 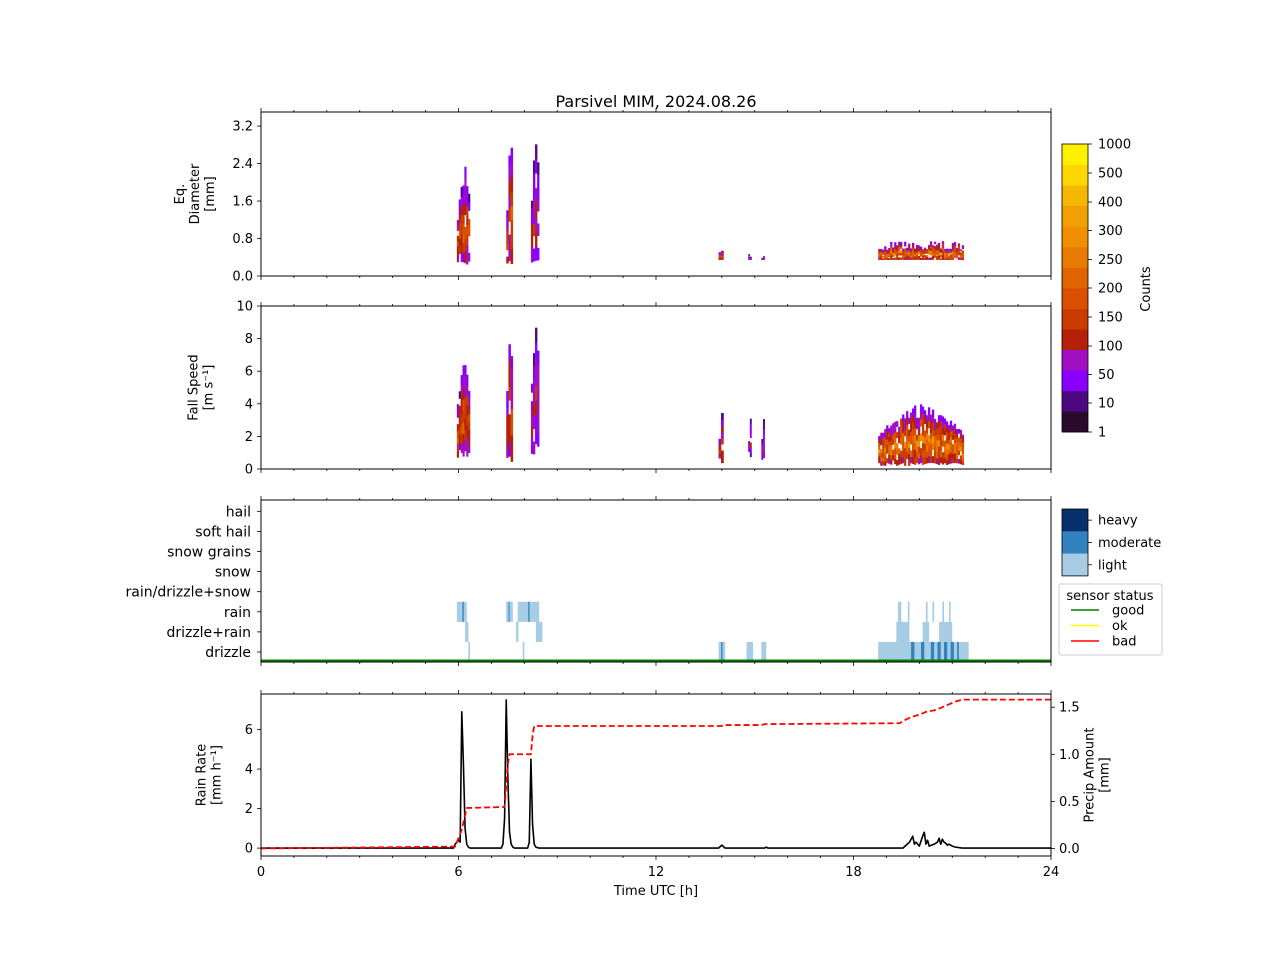 What do you see at coordinates (1110, 318) in the screenshot?
I see `colorbar-tick-label: 150` at bounding box center [1110, 318].